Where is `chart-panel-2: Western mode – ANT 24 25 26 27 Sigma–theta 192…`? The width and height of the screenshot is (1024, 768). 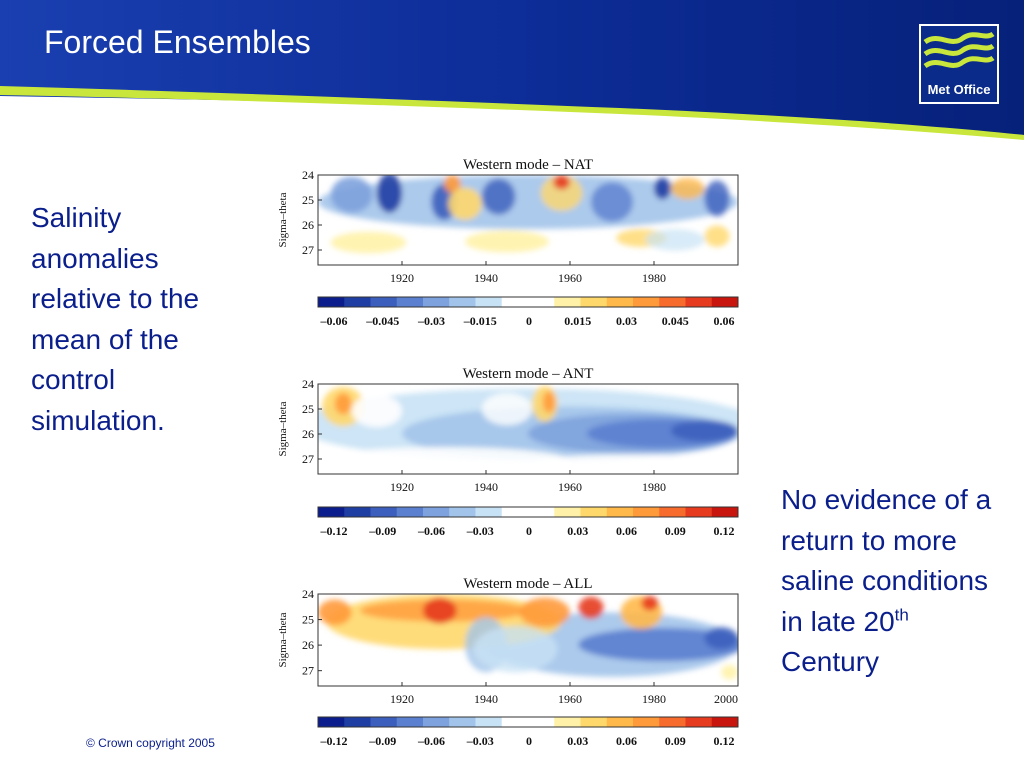
chart-panel-2: Western mode – ANT 24 25 26 27 Sigma–theta 192… is located at coordinates (508, 452).